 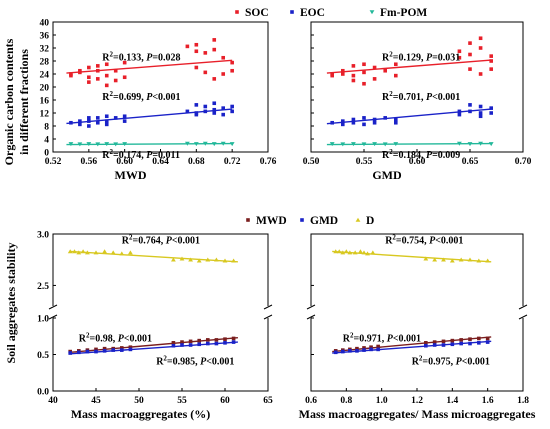 What do you see at coordinates (53, 401) in the screenshot?
I see `mass_macro-x-tick-label: 40` at bounding box center [53, 401].